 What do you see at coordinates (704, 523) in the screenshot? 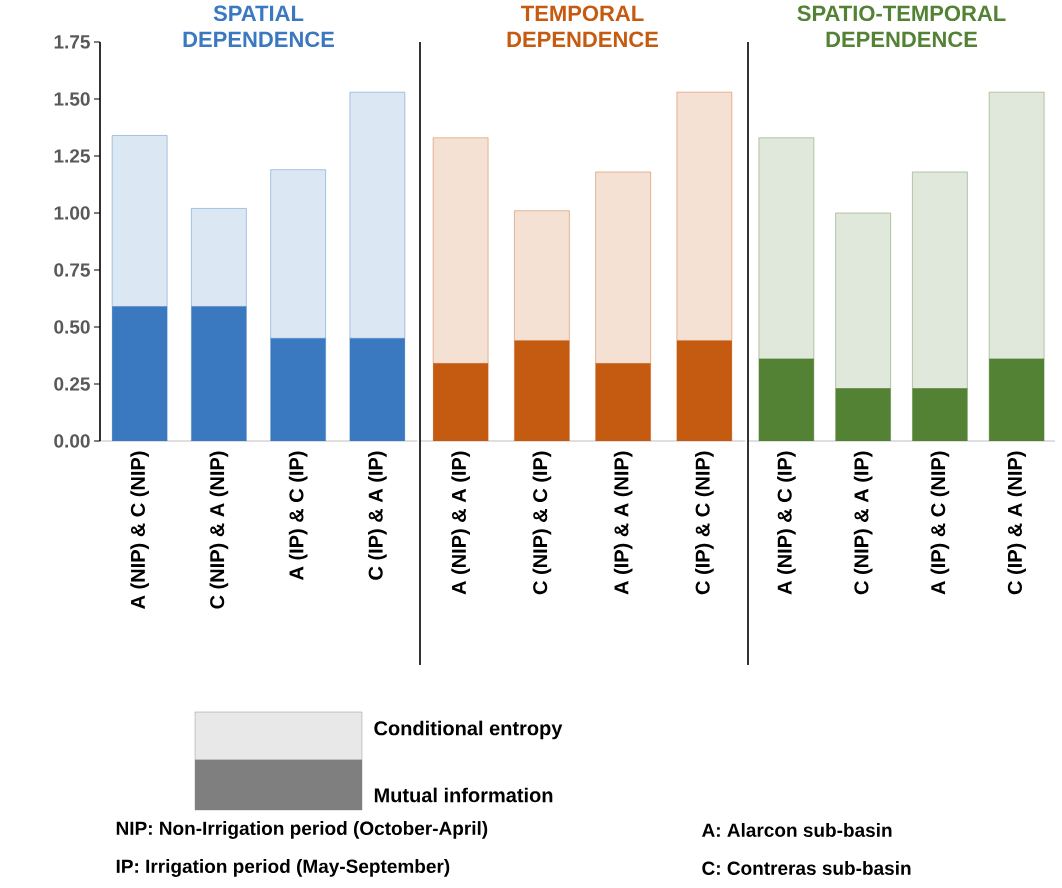
I see `x-tick-label: C (IP) & C (NIP)` at bounding box center [704, 523].